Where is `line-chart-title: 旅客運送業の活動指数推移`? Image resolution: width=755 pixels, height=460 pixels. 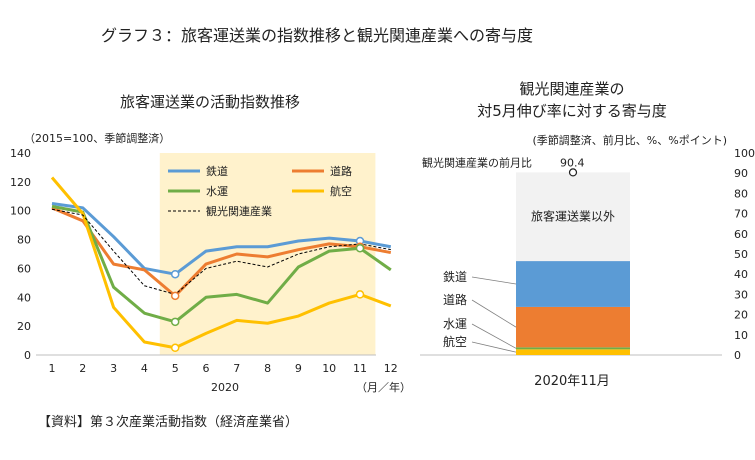 line-chart-title: 旅客運送業の活動指数推移 is located at coordinates (210, 102).